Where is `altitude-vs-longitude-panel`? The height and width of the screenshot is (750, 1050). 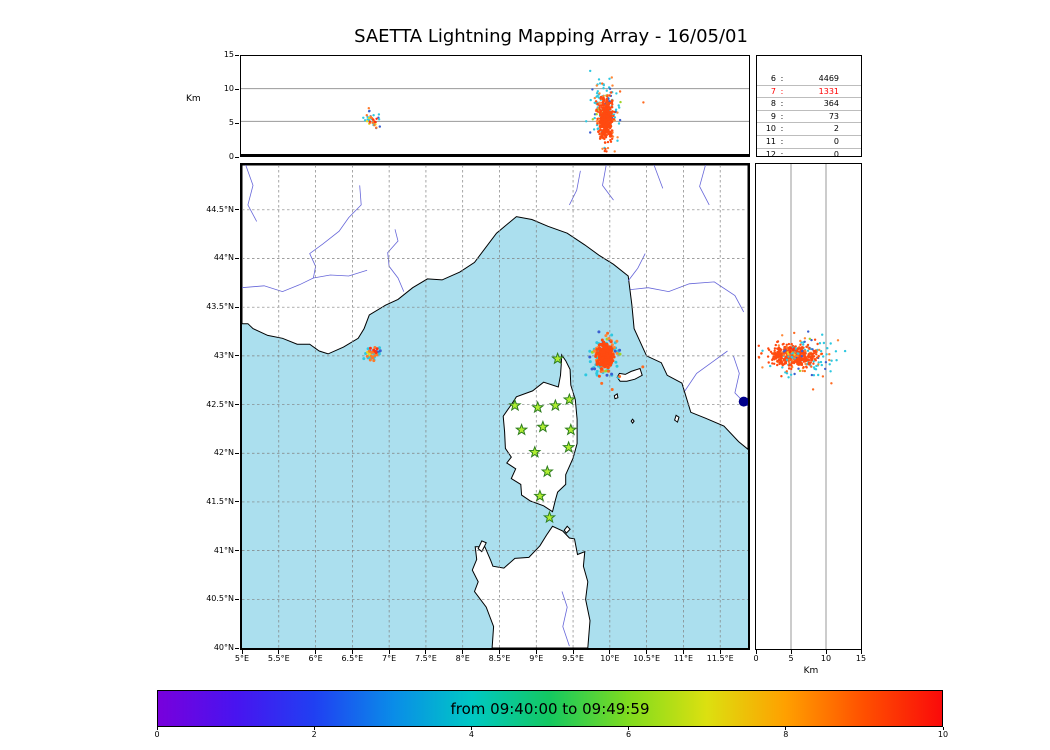
altitude-vs-longitude-panel is located at coordinates (495, 106).